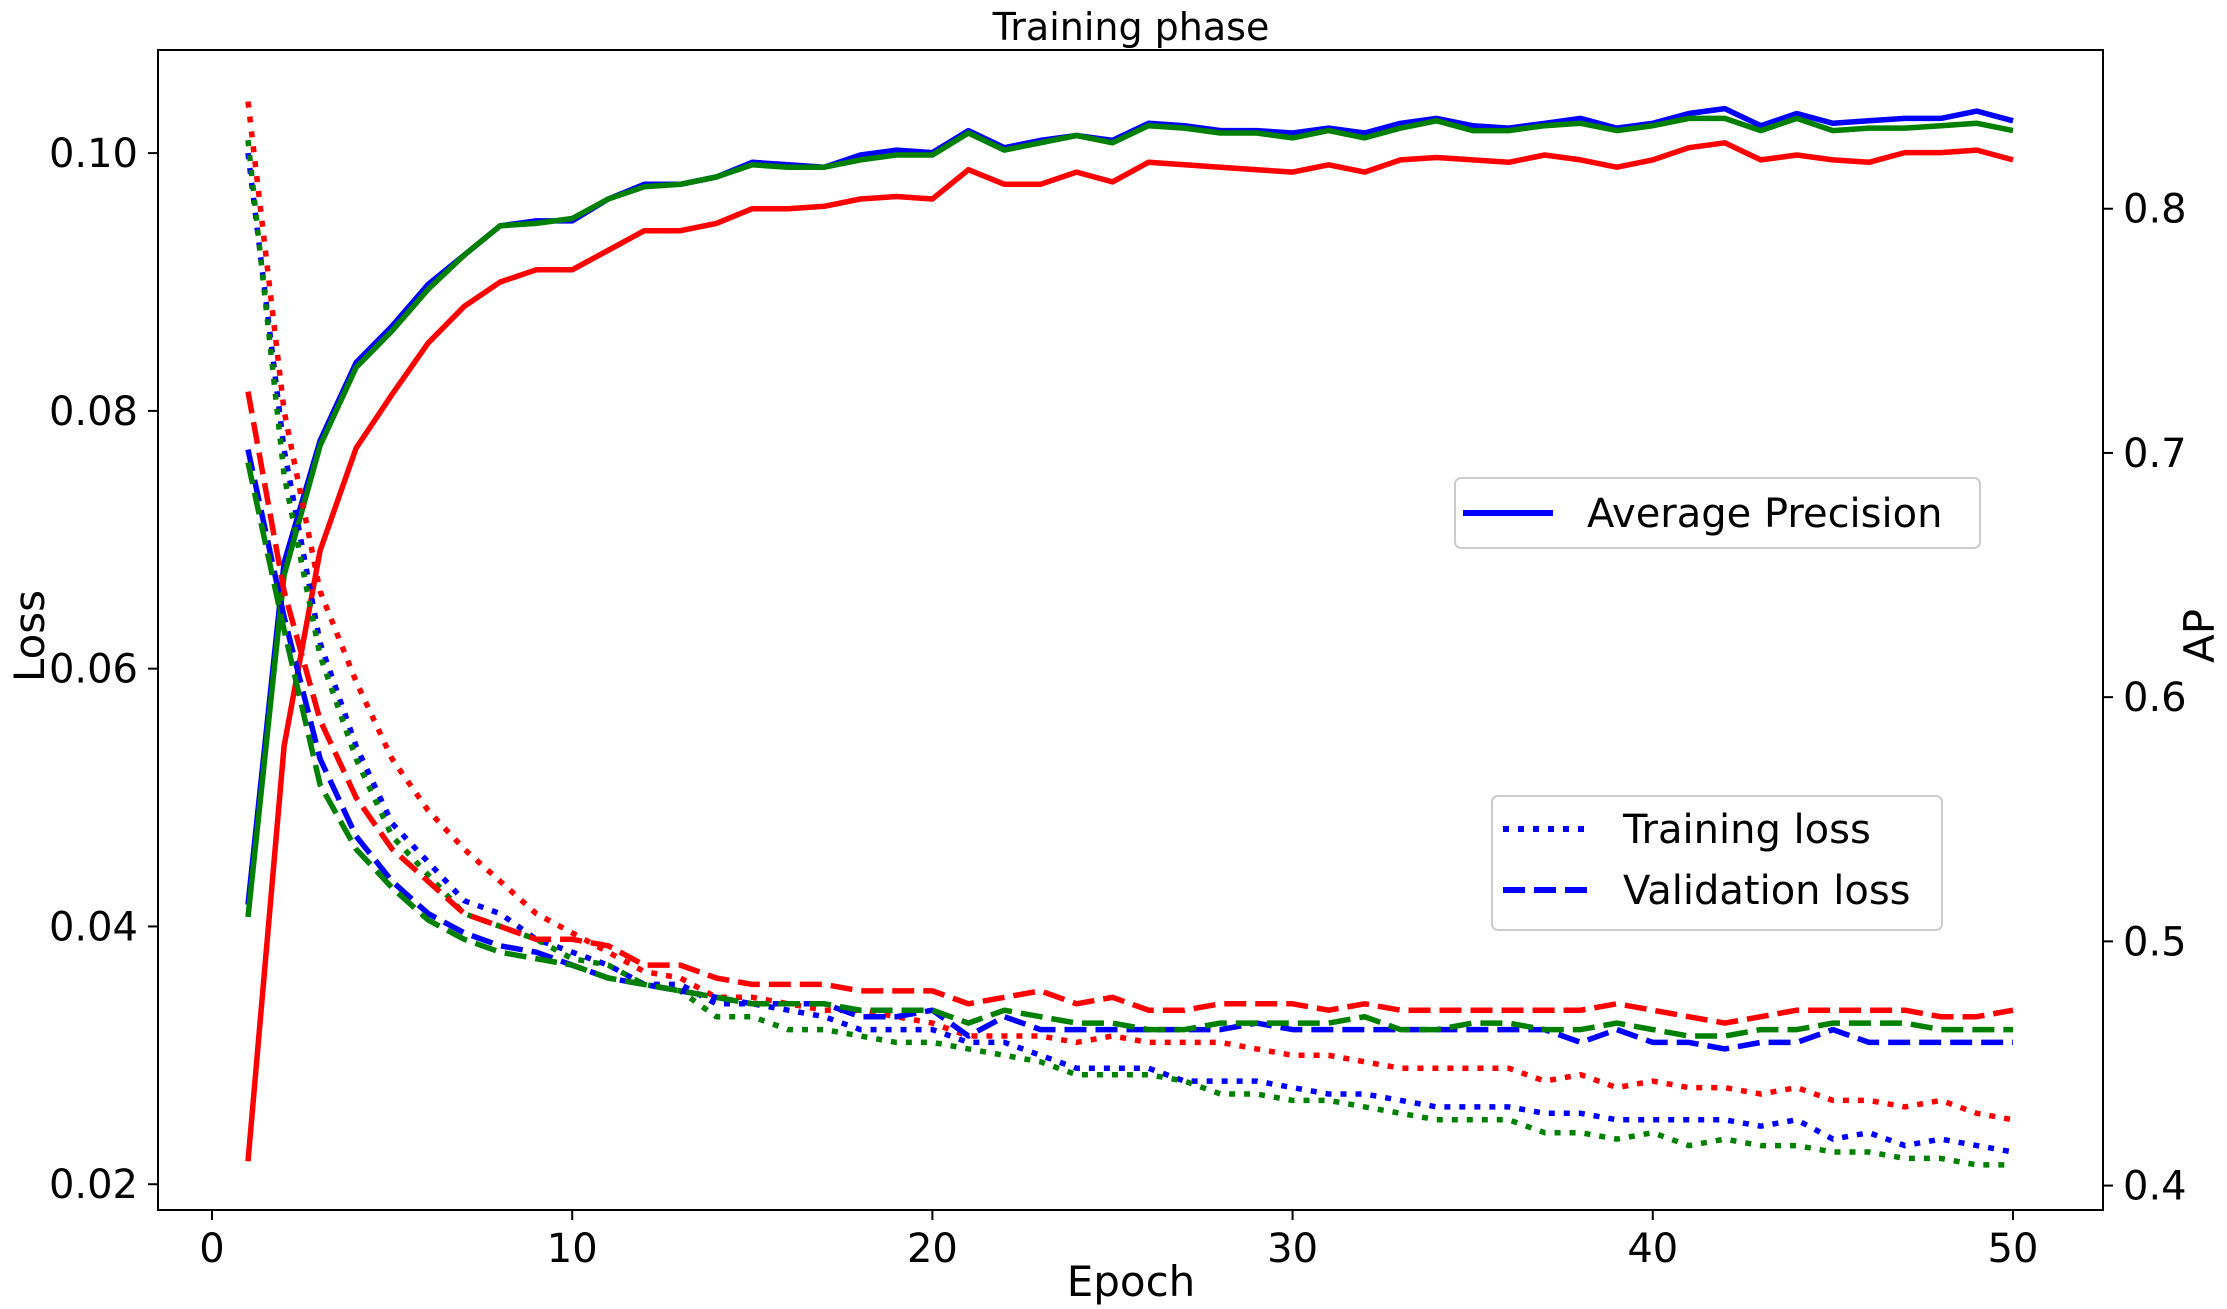 Image resolution: width=2227 pixels, height=1309 pixels. Describe the element at coordinates (2199, 636) in the screenshot. I see `y-axis-right-label: AP` at that location.